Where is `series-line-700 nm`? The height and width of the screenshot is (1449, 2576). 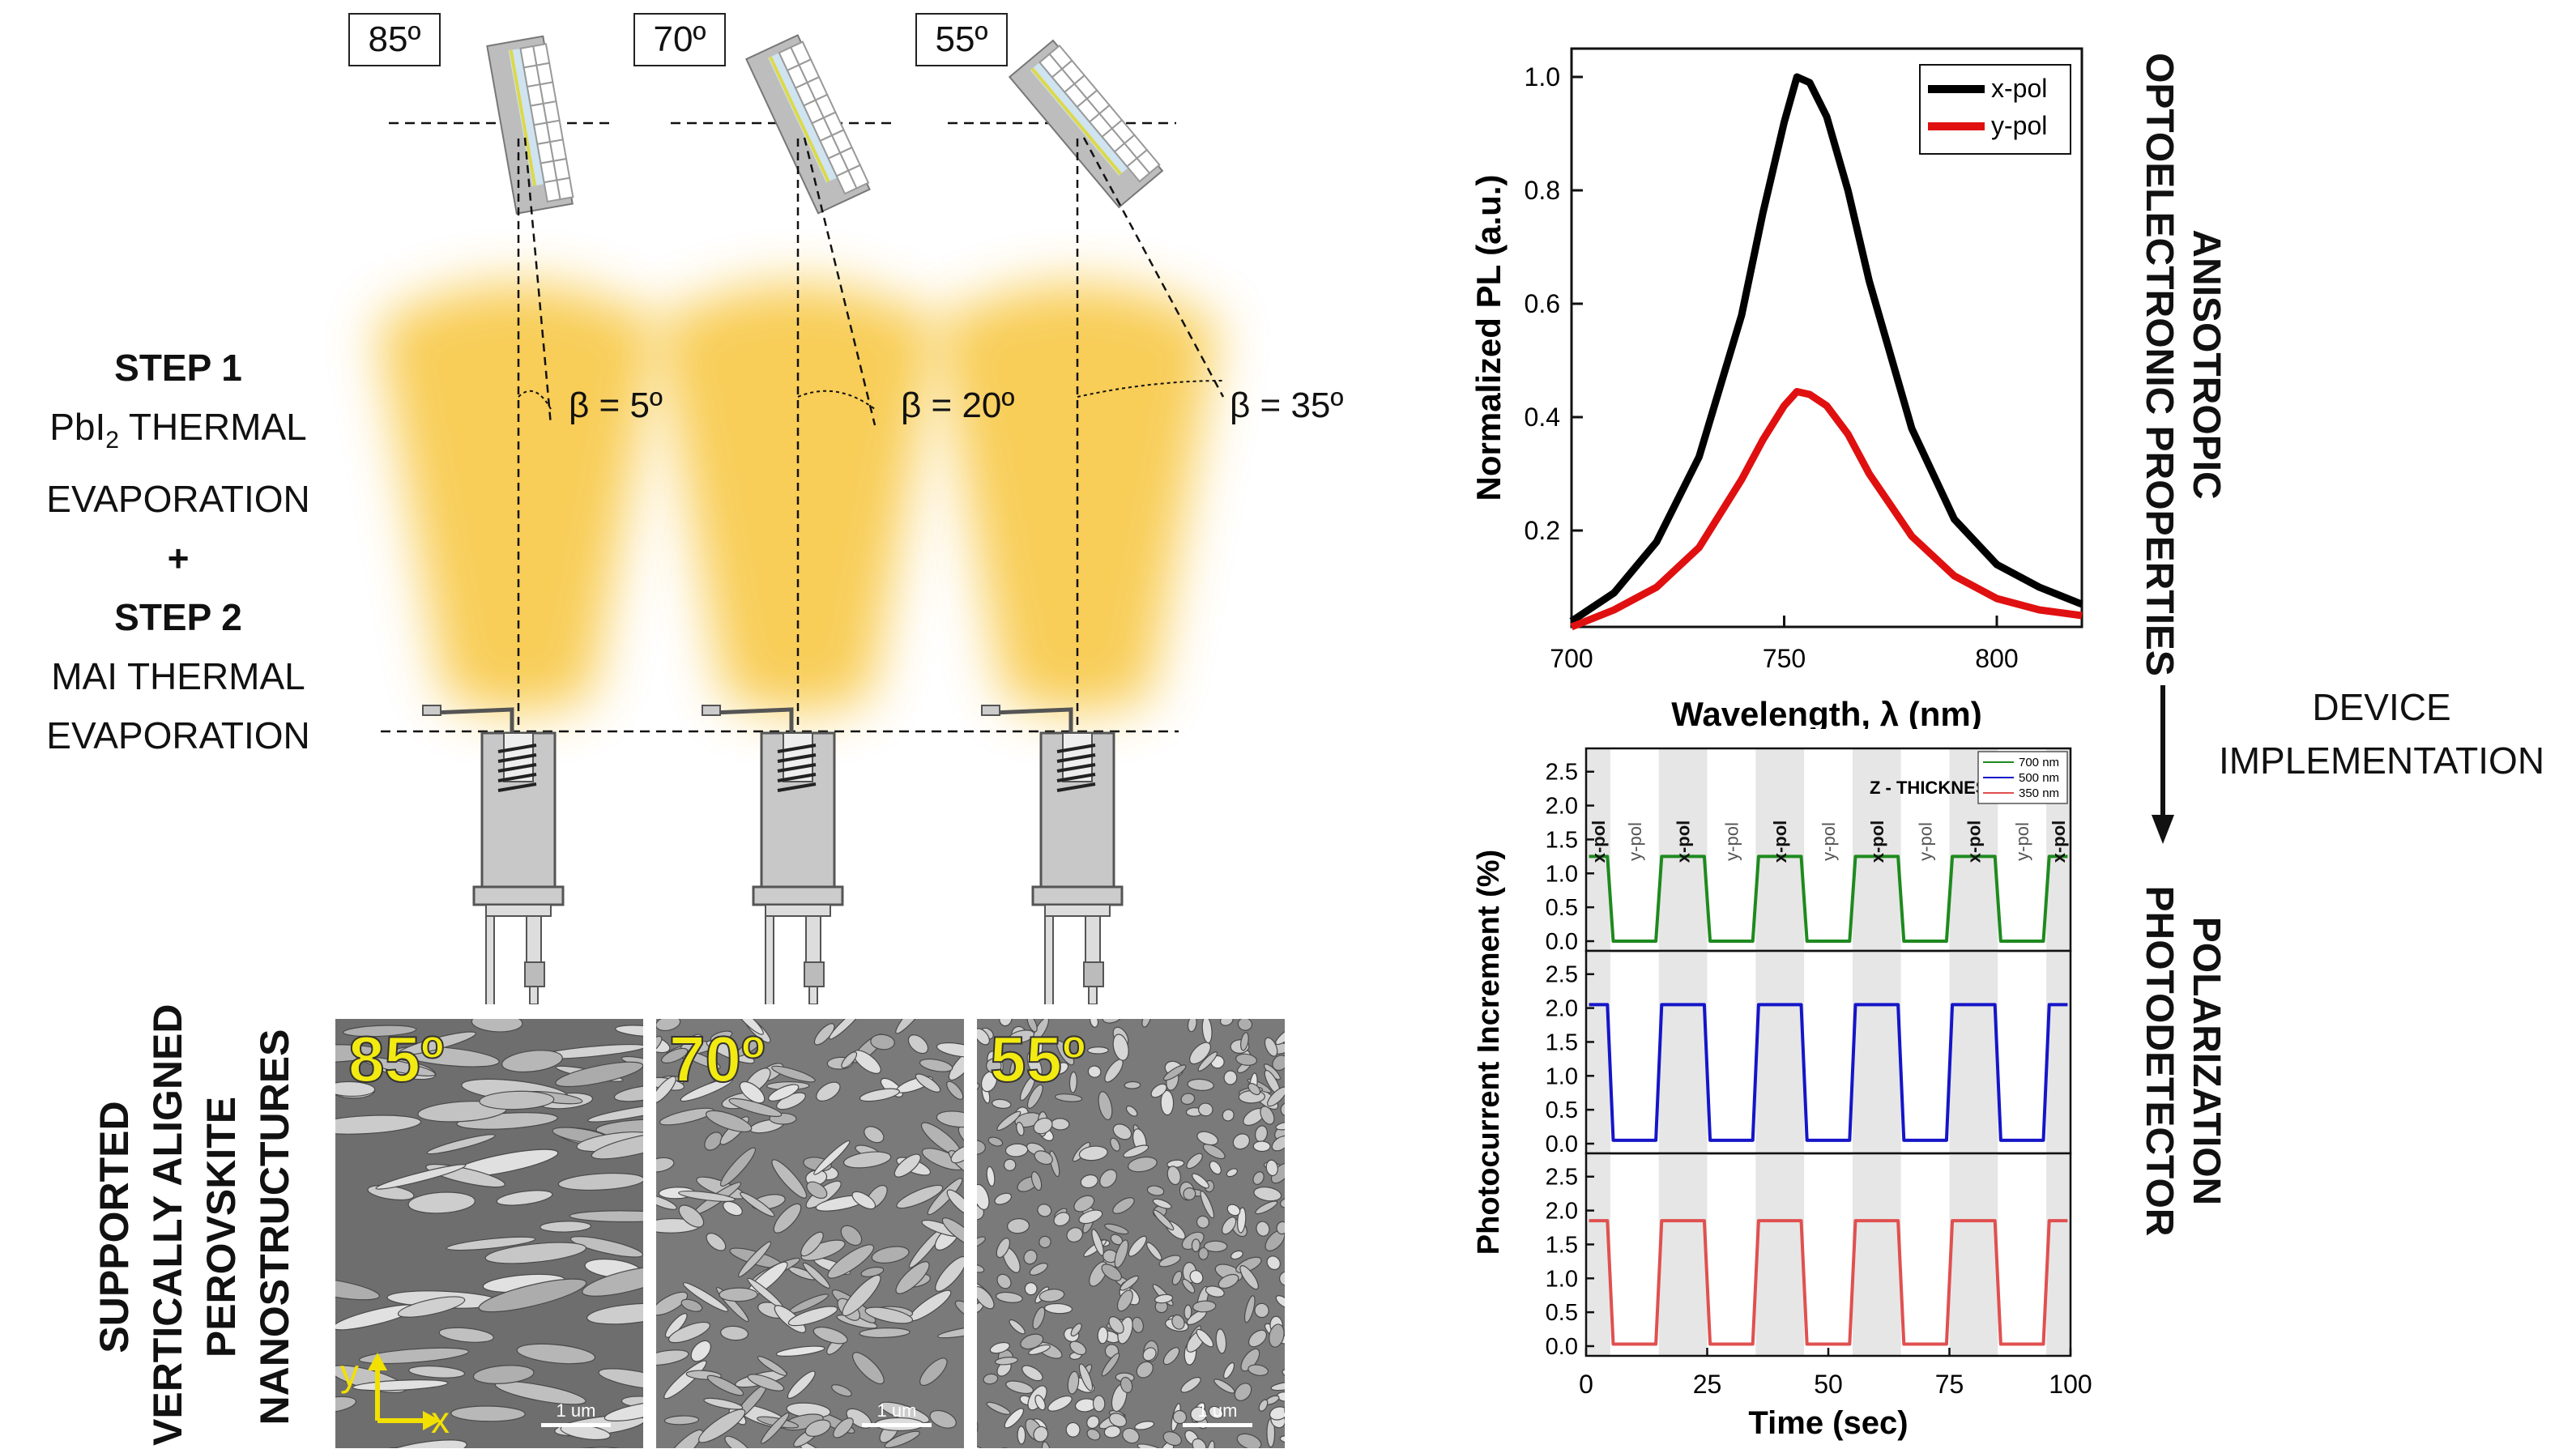 series-line-700 nm is located at coordinates (1829, 898).